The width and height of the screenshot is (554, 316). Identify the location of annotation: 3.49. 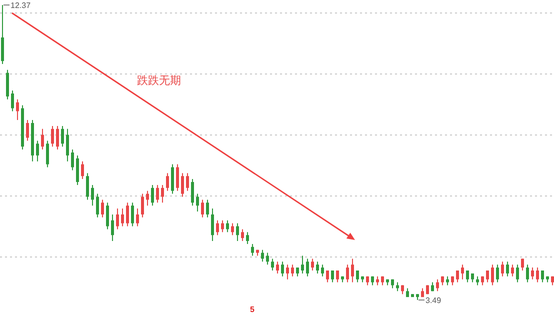
(434, 300).